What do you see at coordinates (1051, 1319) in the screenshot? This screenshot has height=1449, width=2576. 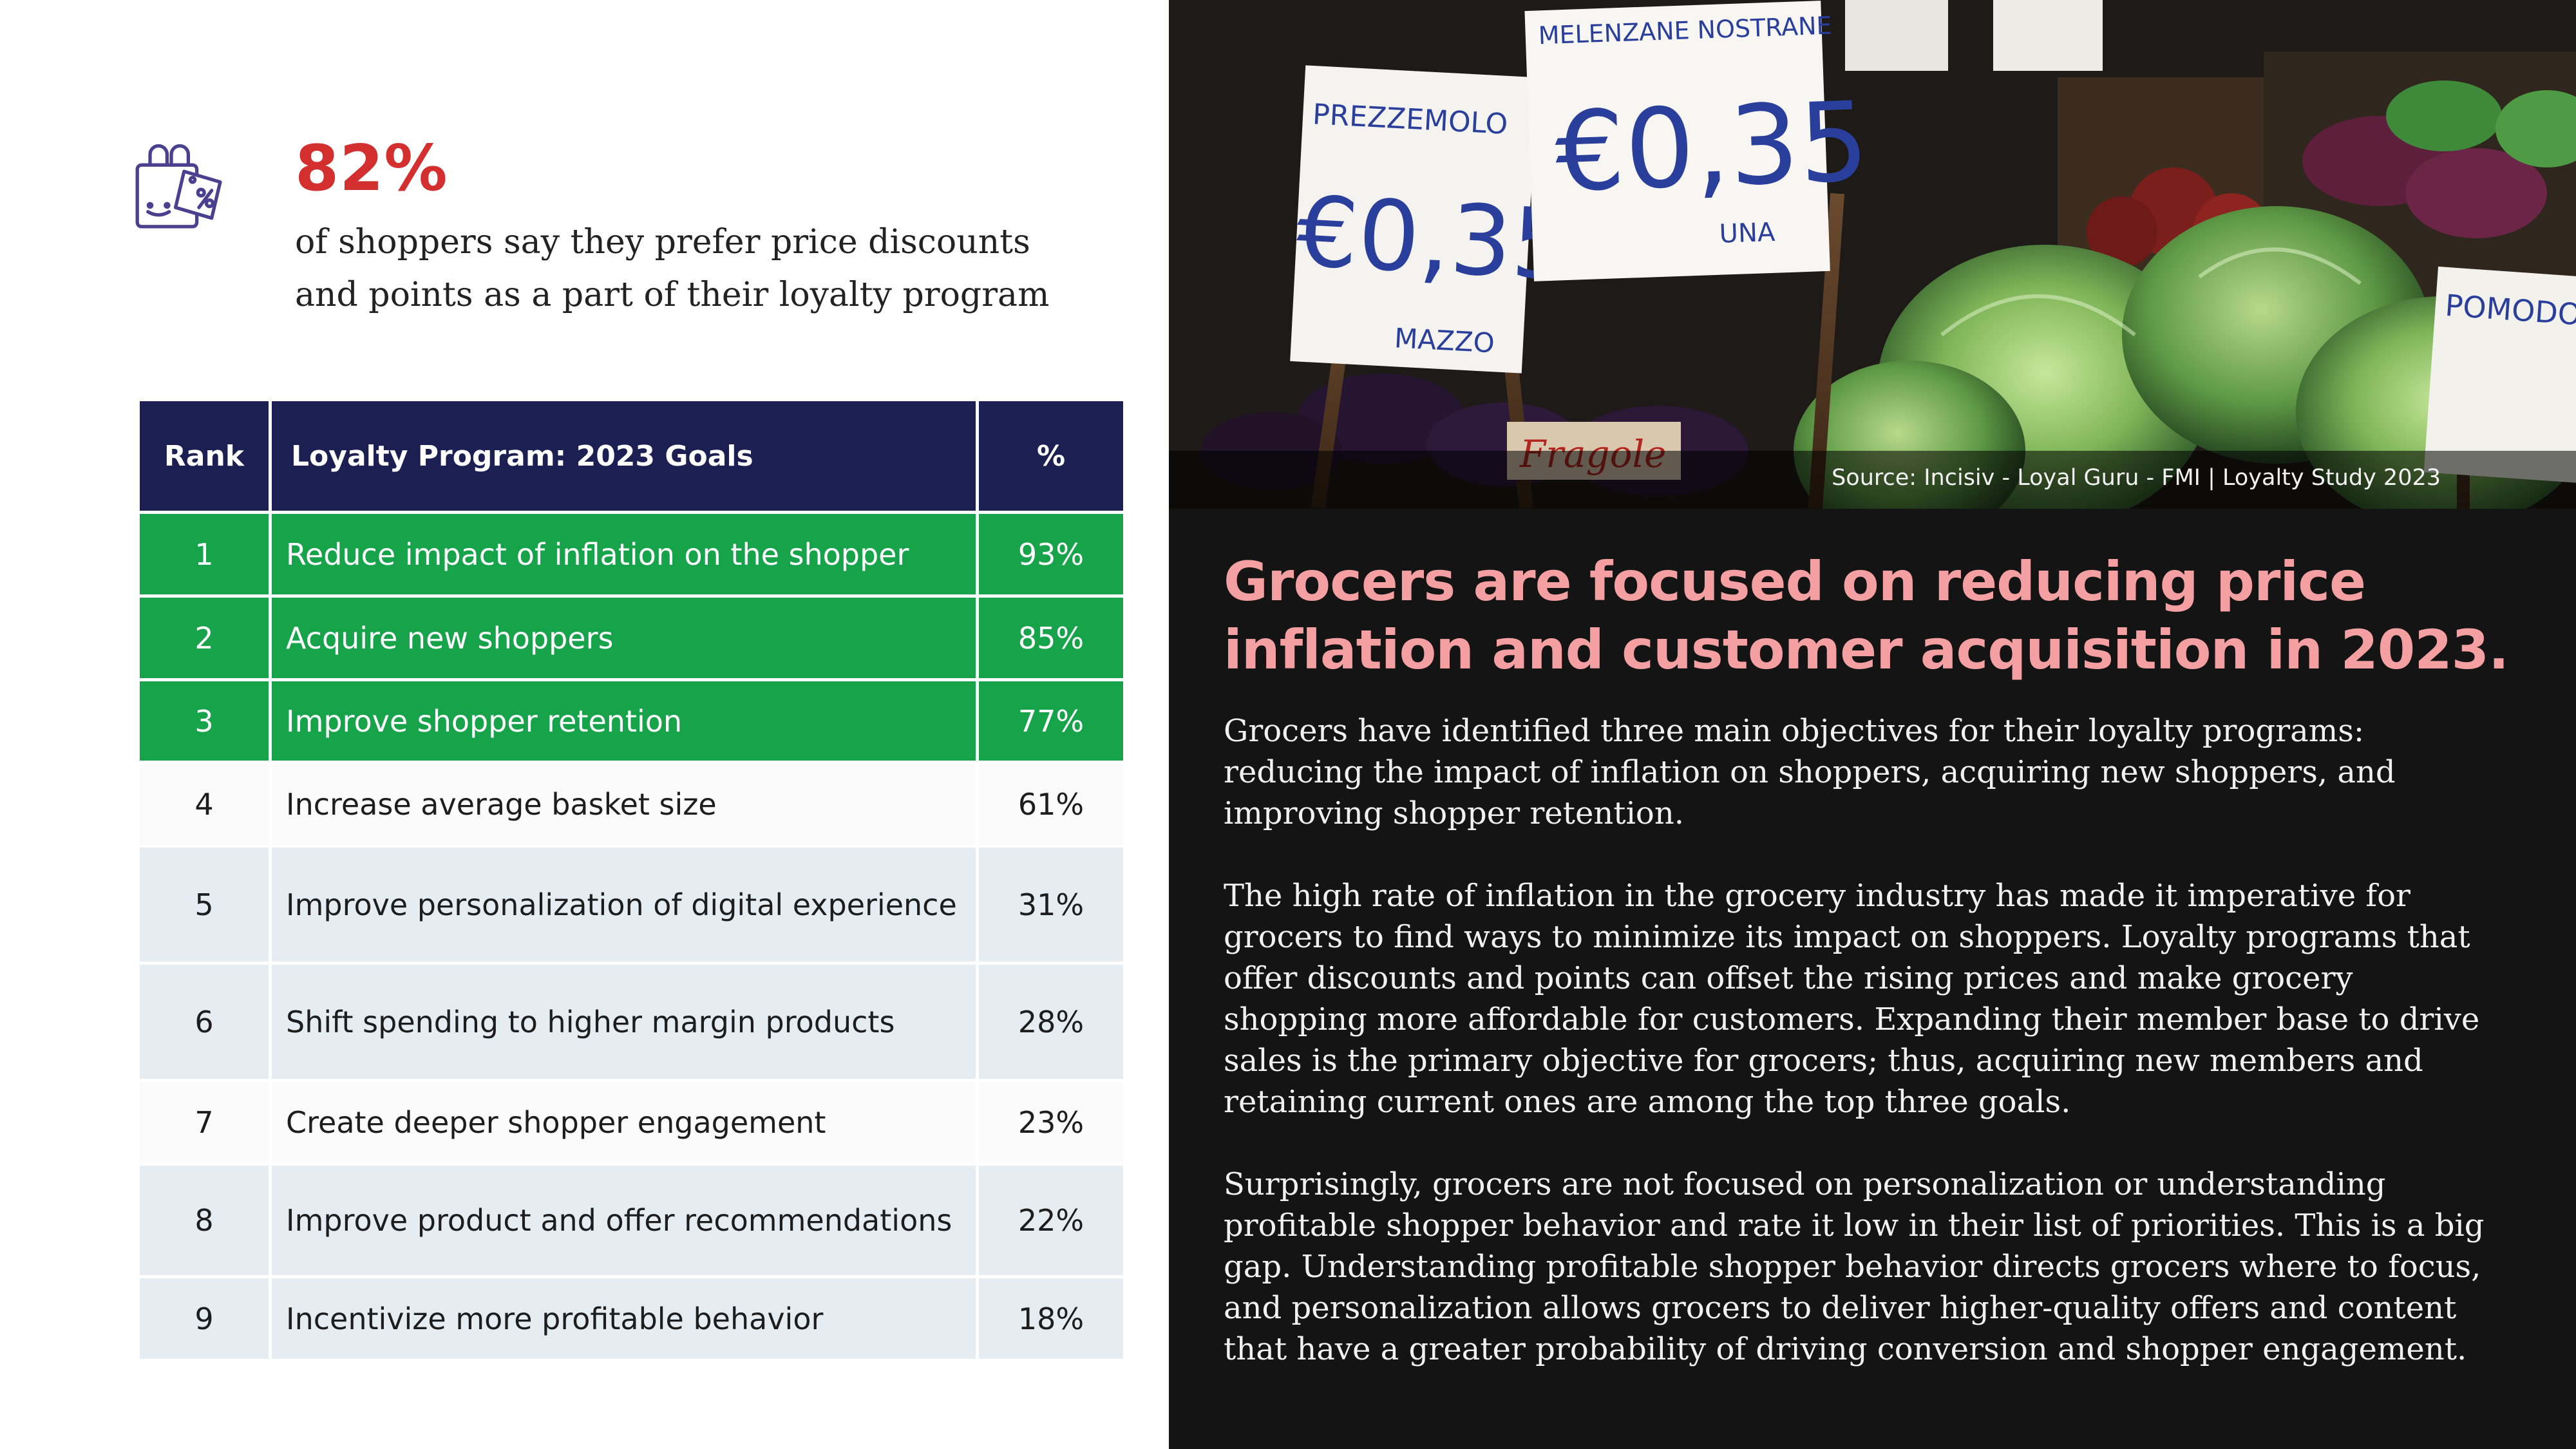 I see `percent-cell: 18%` at bounding box center [1051, 1319].